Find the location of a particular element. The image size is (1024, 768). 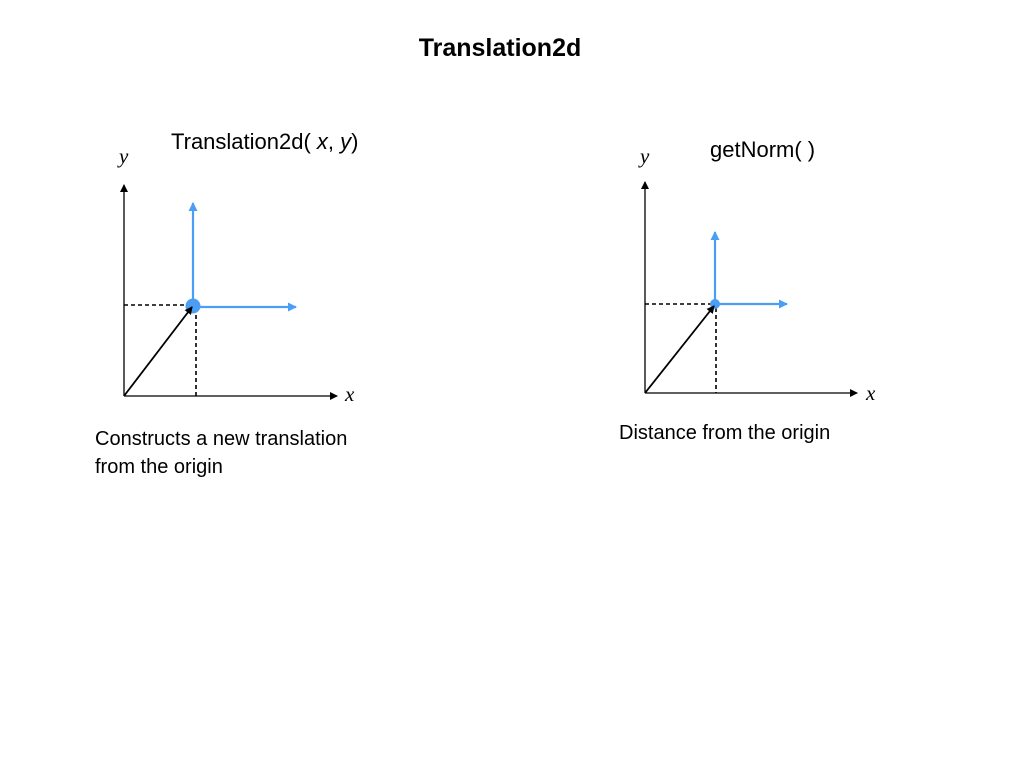

constructor-title-suffix: ) is located at coordinates (355, 141).